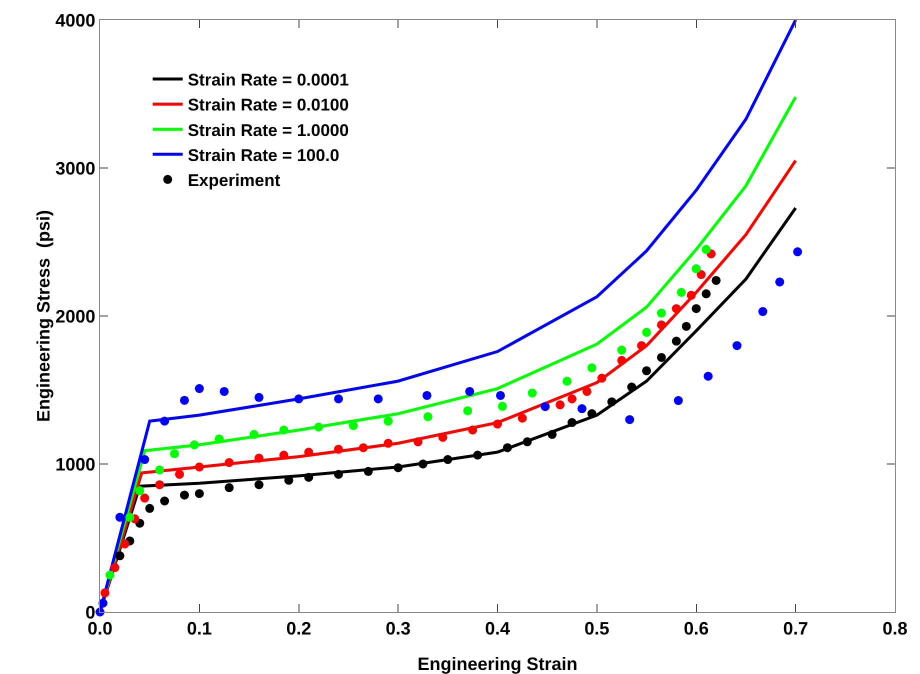  Describe the element at coordinates (75, 464) in the screenshot. I see `y-tick-label: 1000` at that location.